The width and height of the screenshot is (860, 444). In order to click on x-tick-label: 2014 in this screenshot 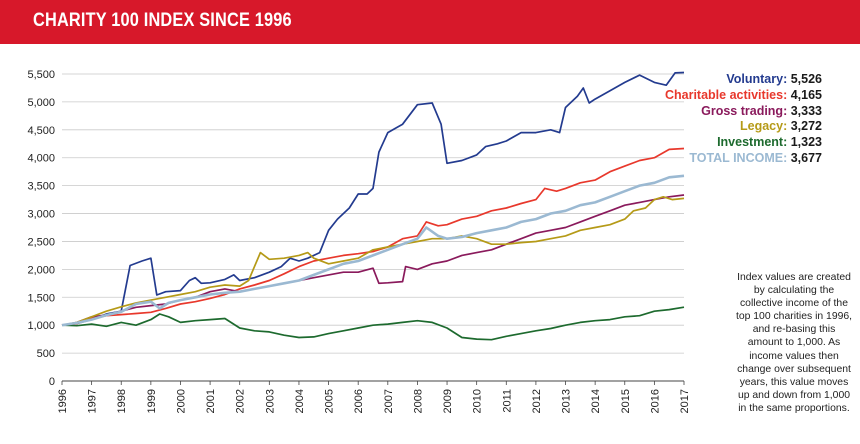, I will do `click(596, 401)`.